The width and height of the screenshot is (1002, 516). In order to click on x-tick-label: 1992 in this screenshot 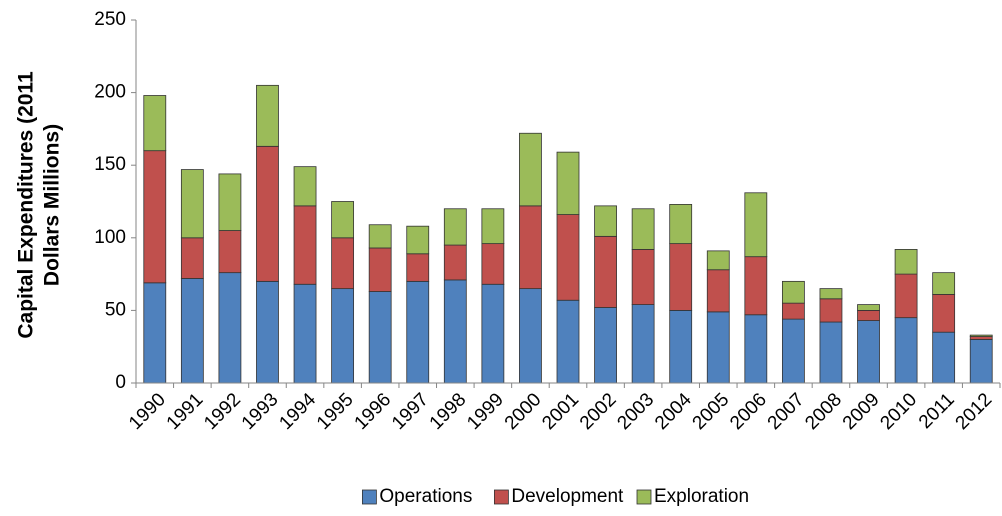, I will do `click(222, 411)`.